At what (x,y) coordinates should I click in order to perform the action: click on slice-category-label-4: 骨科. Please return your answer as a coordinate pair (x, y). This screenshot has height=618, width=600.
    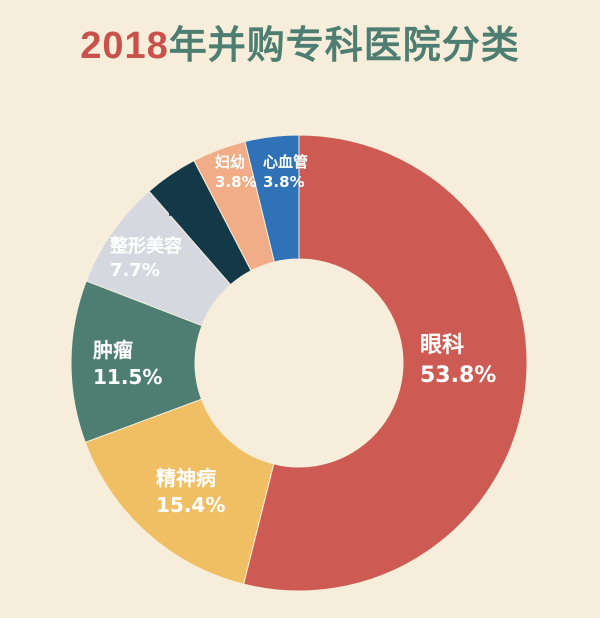
    Looking at the image, I should click on (183, 191).